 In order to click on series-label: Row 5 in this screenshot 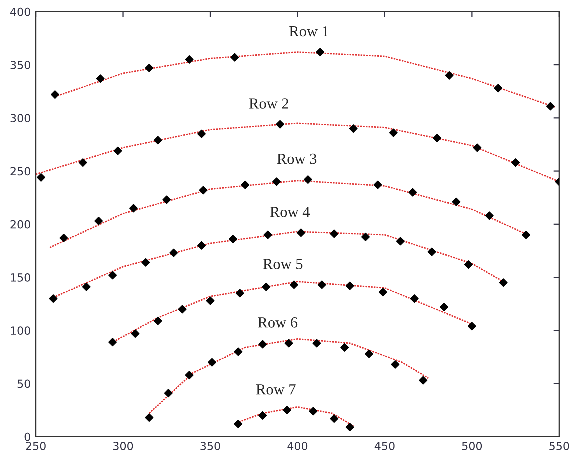, I will do `click(283, 264)`.